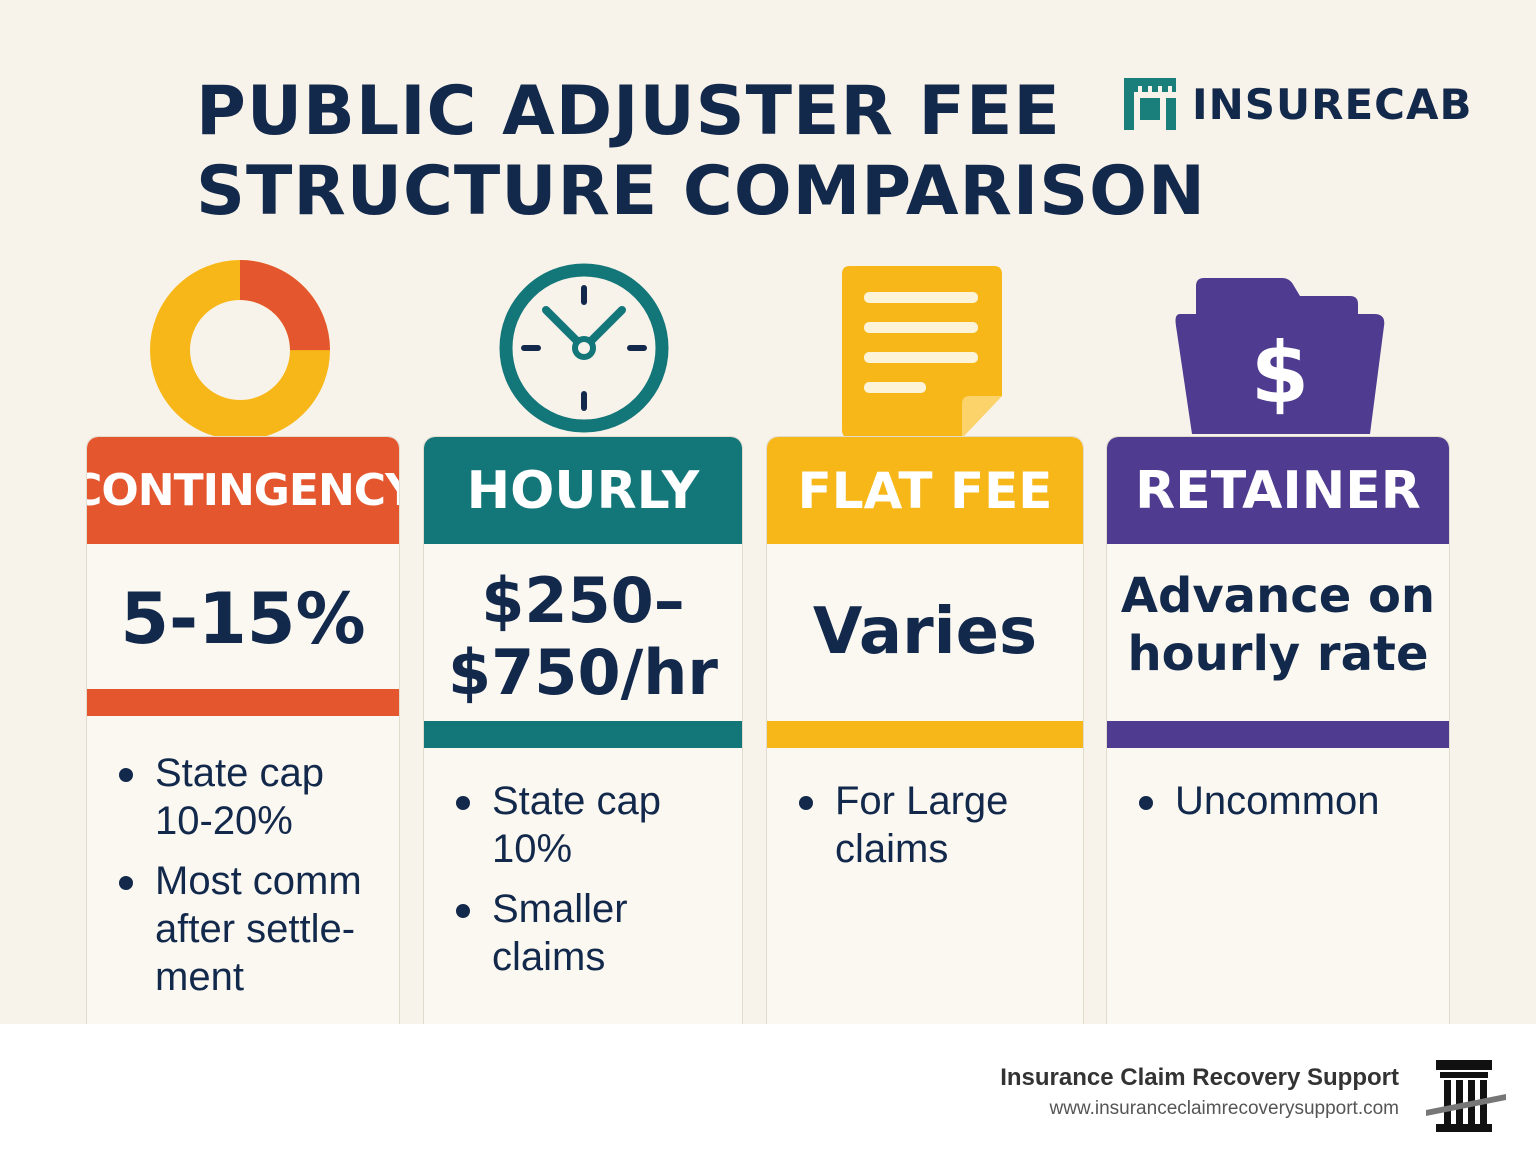 The width and height of the screenshot is (1536, 1154). I want to click on divider-stripe-flat-fee, so click(925, 734).